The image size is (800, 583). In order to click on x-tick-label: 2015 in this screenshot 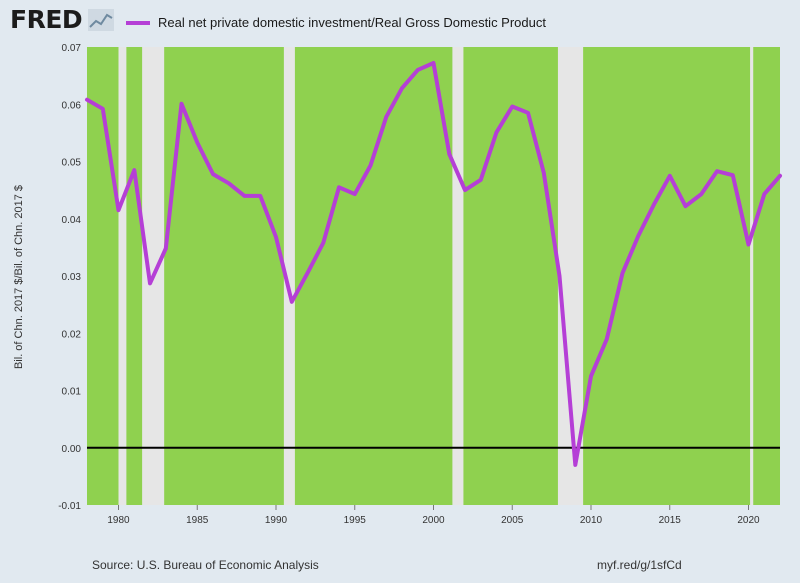, I will do `click(670, 520)`.